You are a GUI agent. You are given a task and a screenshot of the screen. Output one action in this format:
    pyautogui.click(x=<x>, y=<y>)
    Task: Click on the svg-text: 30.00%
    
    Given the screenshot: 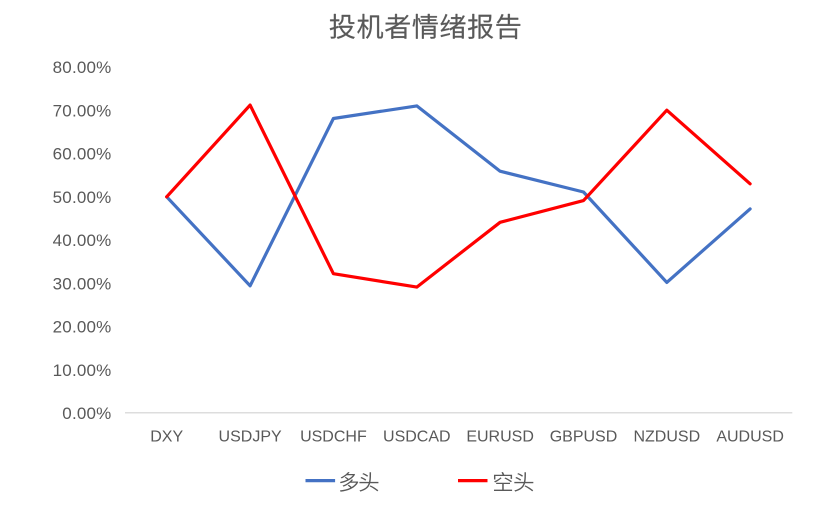 What is the action you would take?
    pyautogui.click(x=82, y=283)
    